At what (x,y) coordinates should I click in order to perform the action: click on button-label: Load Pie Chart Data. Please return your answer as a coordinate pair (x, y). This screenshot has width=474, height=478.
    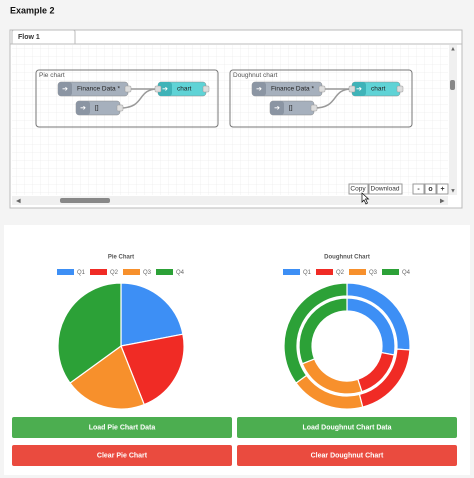
    Looking at the image, I should click on (122, 427).